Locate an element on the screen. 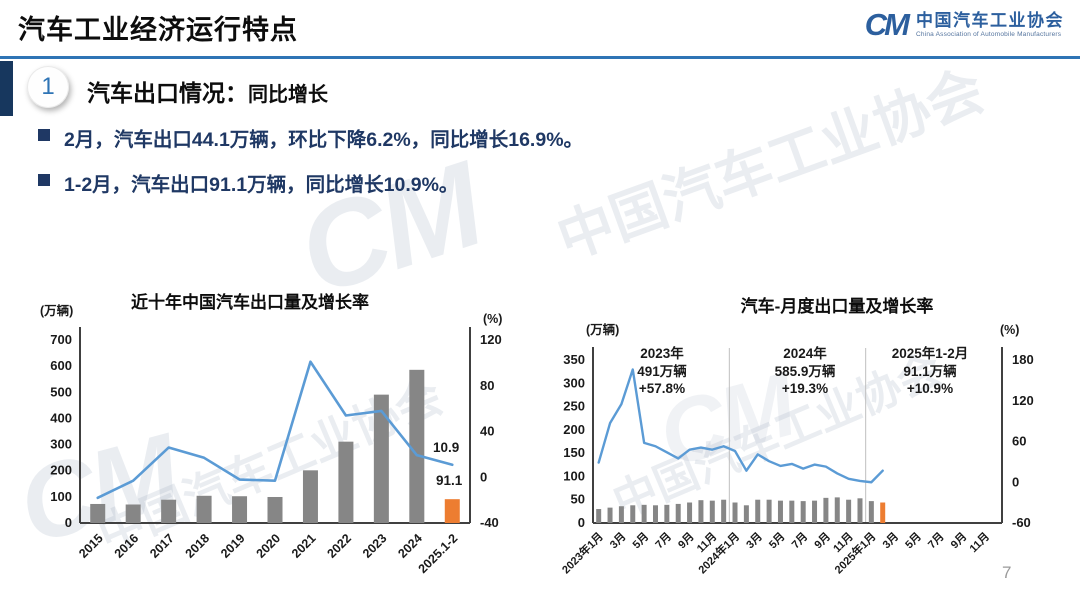  y-tick-label: 600 is located at coordinates (61, 365).